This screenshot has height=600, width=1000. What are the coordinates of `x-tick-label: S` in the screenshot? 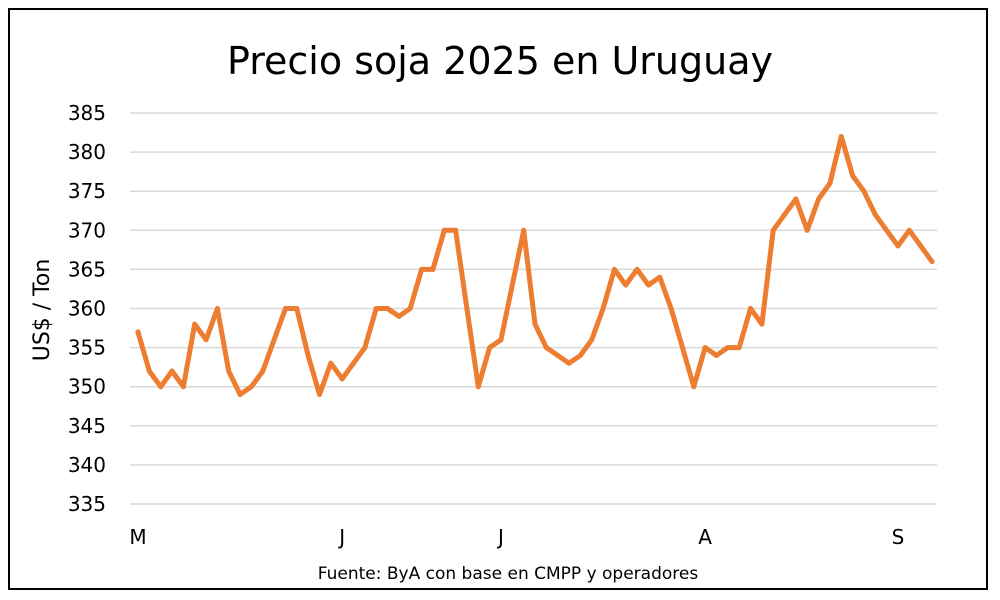 It's located at (898, 537).